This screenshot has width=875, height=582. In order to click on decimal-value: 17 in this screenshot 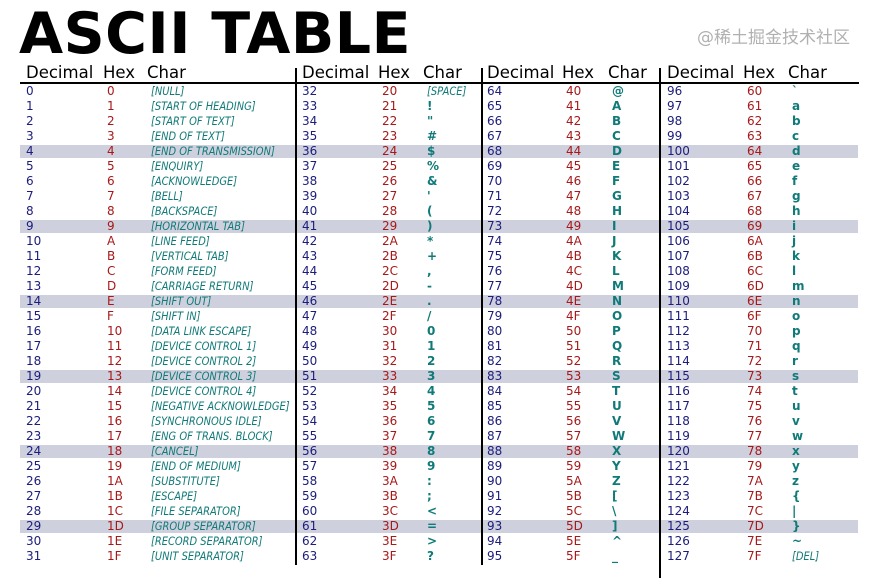, I will do `click(34, 346)`.